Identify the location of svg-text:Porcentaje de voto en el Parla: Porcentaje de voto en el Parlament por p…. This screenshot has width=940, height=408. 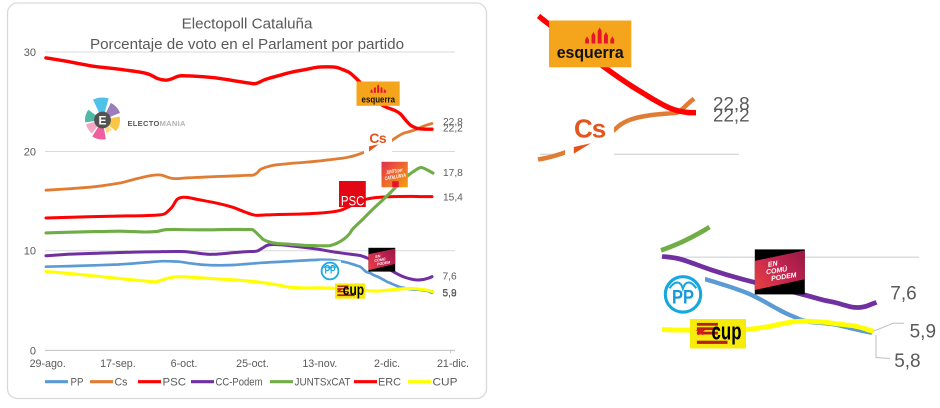
(247, 44).